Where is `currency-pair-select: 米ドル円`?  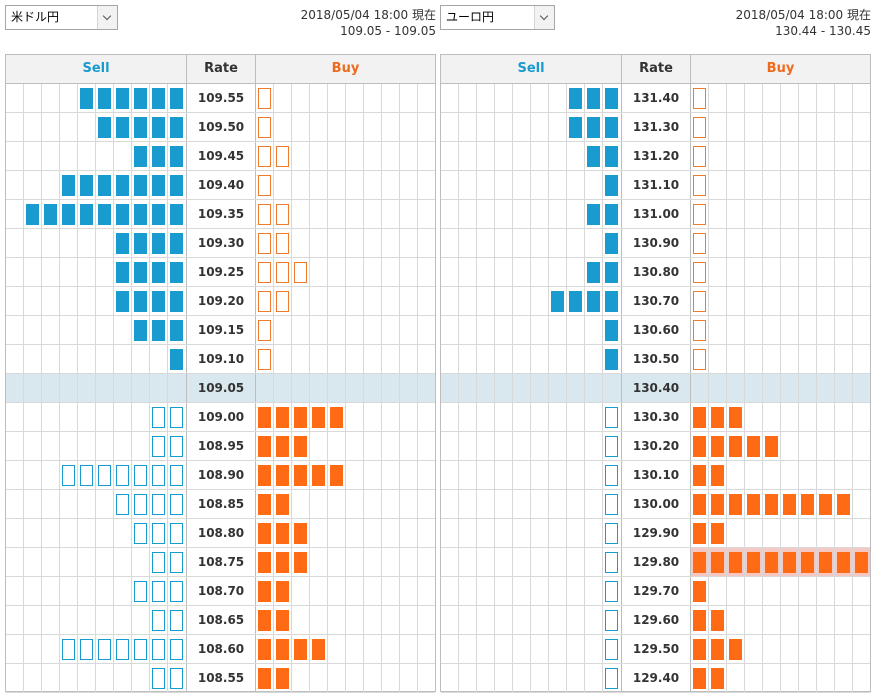
currency-pair-select: 米ドル円 is located at coordinates (61, 17).